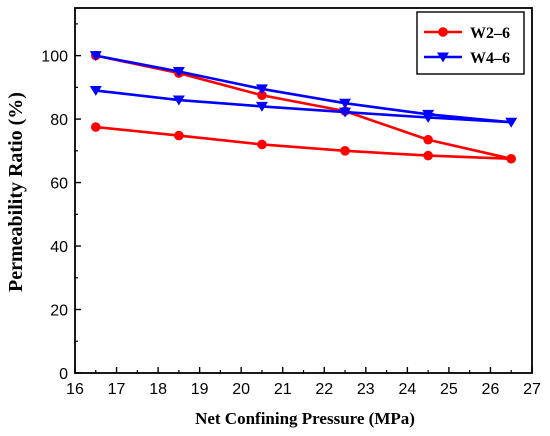  Describe the element at coordinates (59, 247) in the screenshot. I see `y-tick-label: 40` at that location.